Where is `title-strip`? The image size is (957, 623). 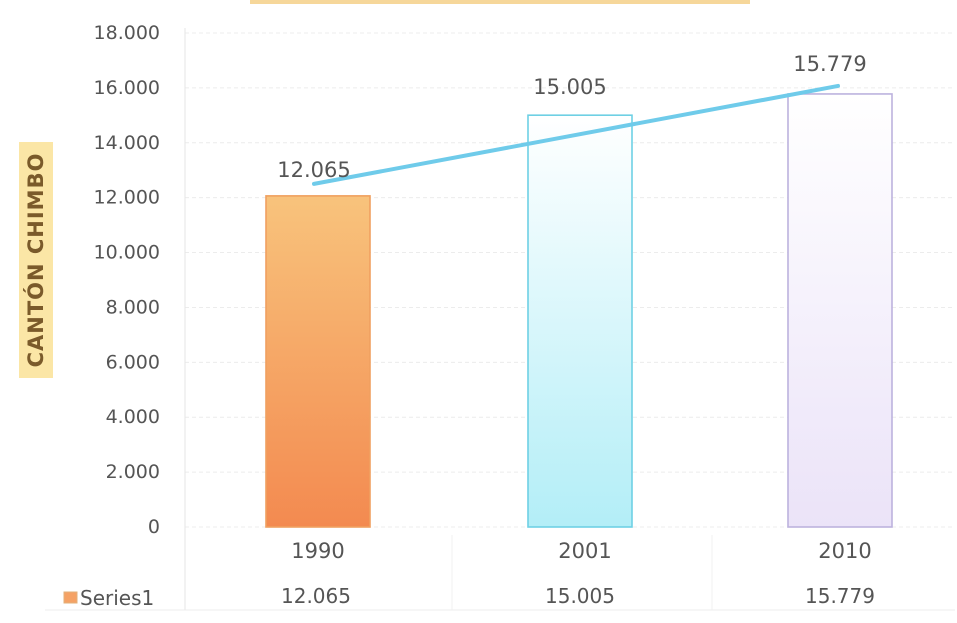 title-strip is located at coordinates (500, 2).